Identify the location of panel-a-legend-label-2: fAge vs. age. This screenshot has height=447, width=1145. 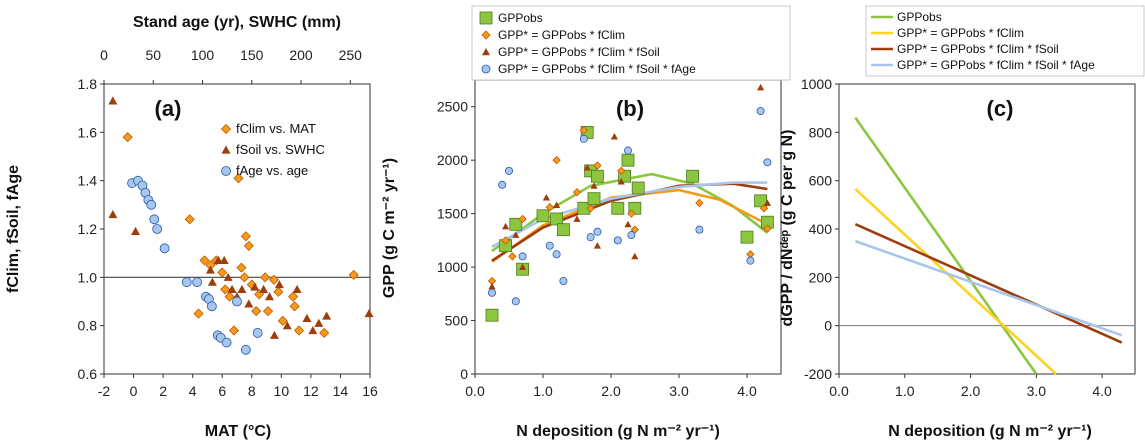
(272, 170).